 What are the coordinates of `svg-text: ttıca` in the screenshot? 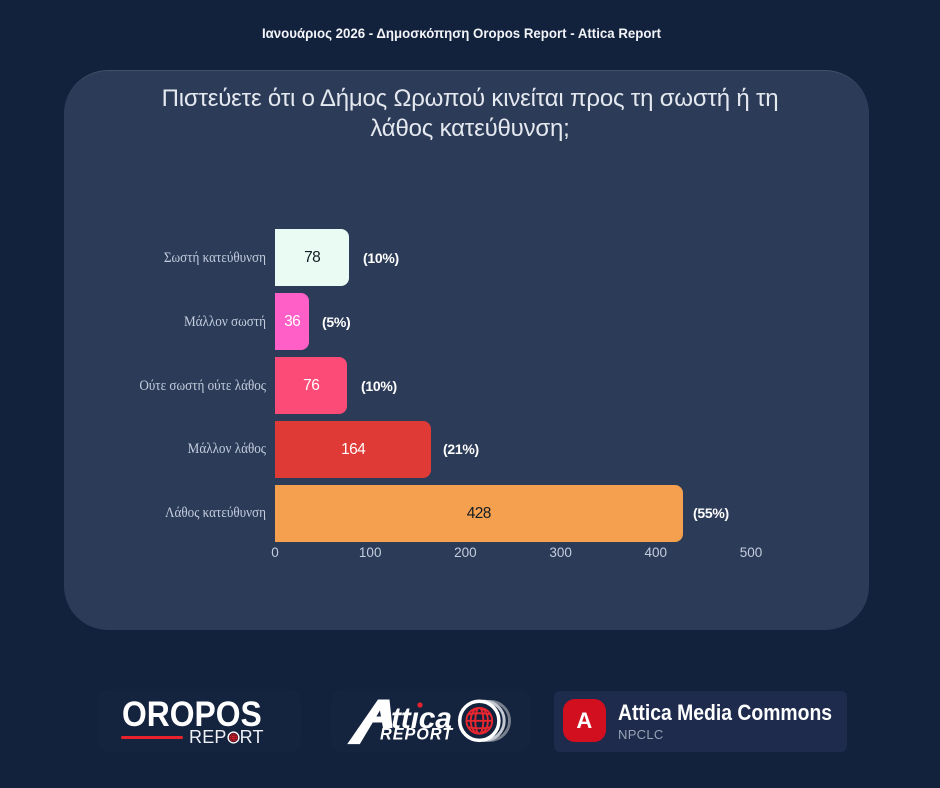 It's located at (421, 718).